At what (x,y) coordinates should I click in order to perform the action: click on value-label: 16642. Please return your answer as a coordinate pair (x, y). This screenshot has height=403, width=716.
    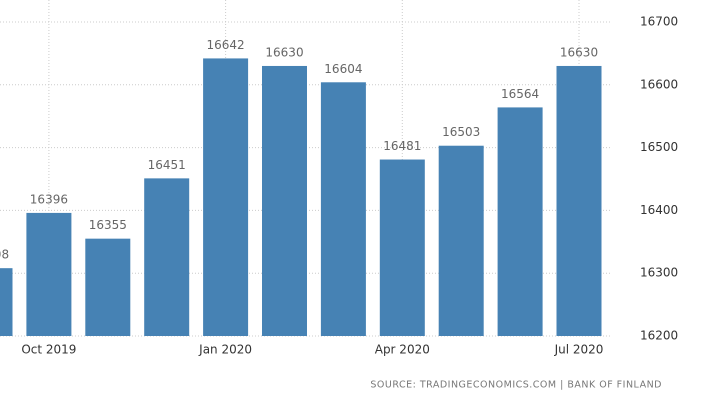
    Looking at the image, I should click on (226, 45).